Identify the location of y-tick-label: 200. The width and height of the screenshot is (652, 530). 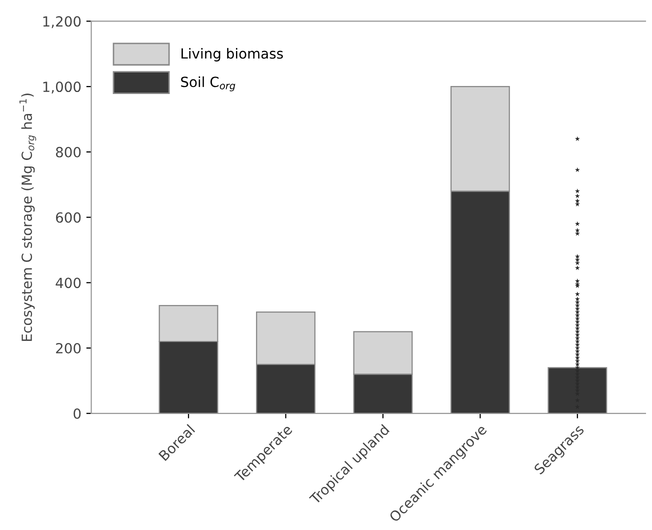
(68, 348).